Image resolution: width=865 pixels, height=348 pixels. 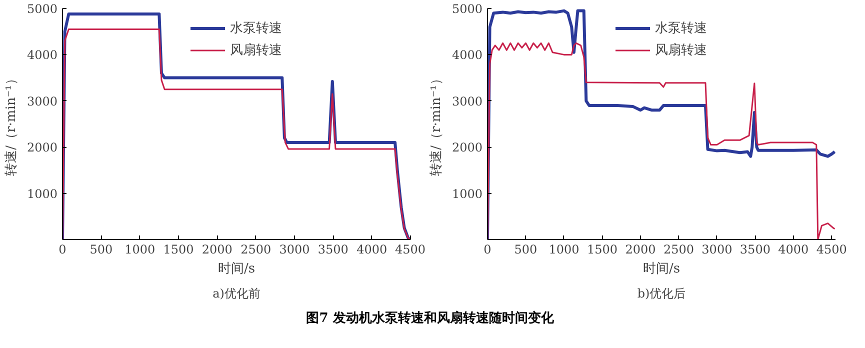 What do you see at coordinates (256, 50) in the screenshot?
I see `legend-label: 风扇转速` at bounding box center [256, 50].